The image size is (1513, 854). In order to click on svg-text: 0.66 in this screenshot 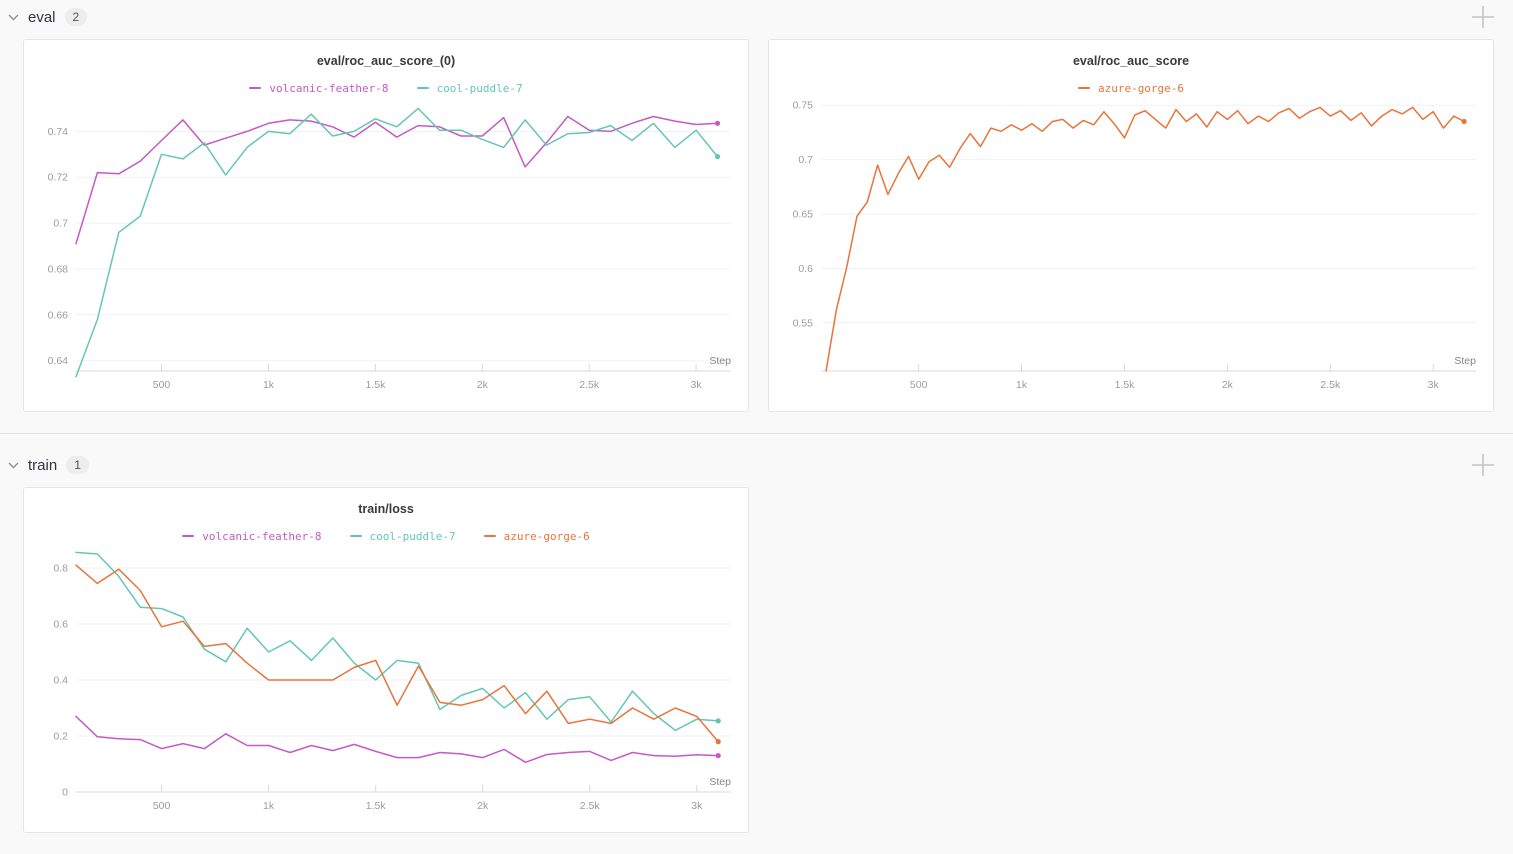, I will do `click(58, 315)`.